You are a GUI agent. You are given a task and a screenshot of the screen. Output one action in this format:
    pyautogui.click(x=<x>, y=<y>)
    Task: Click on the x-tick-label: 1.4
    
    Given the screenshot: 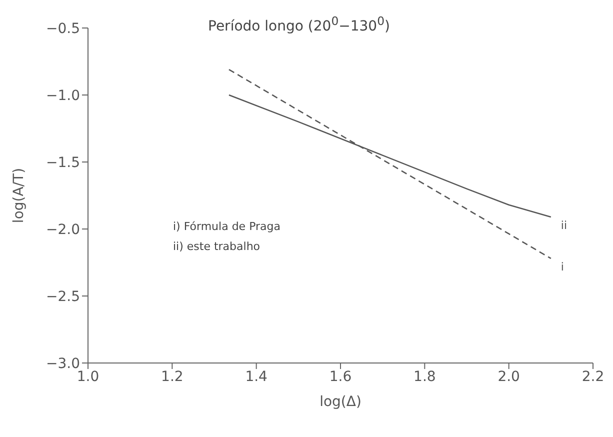 What is the action you would take?
    pyautogui.click(x=256, y=376)
    